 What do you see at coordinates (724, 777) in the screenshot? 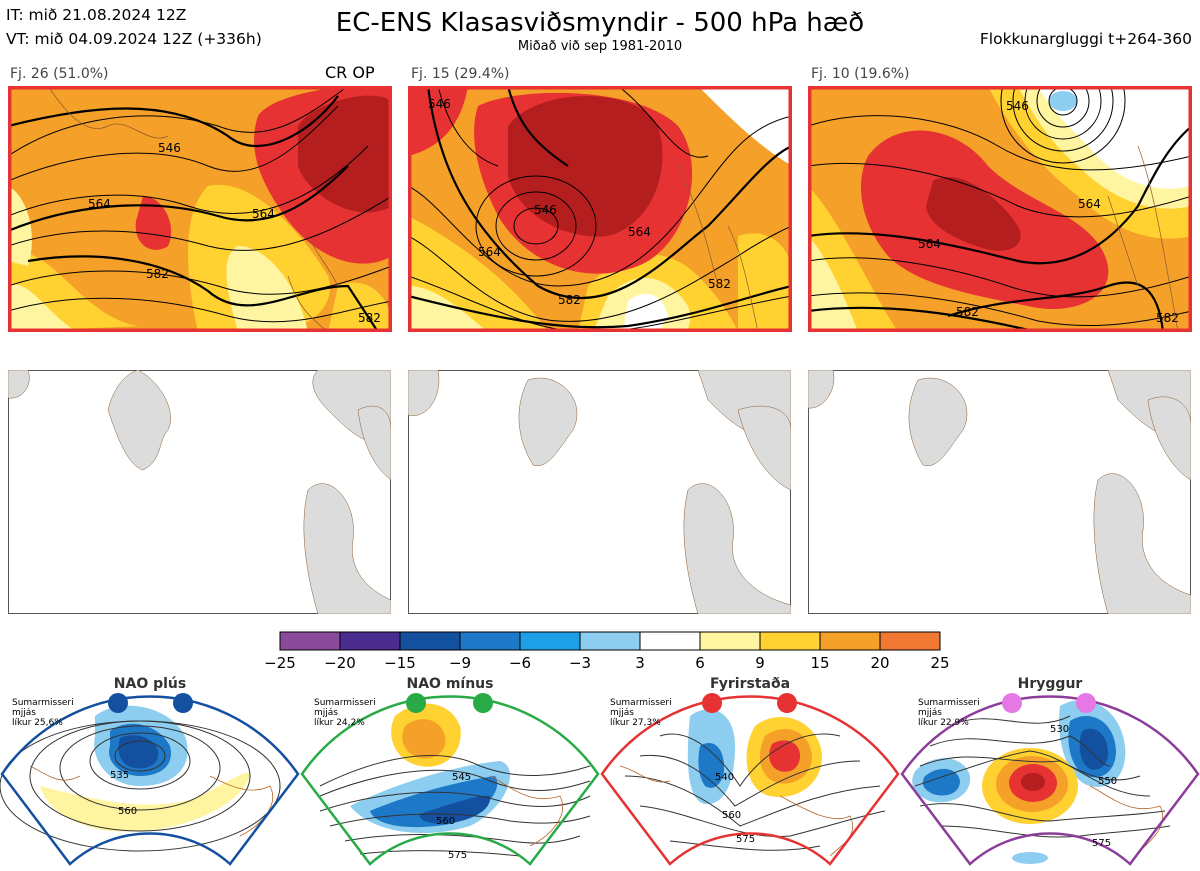
I see `contour-label: 540` at bounding box center [724, 777].